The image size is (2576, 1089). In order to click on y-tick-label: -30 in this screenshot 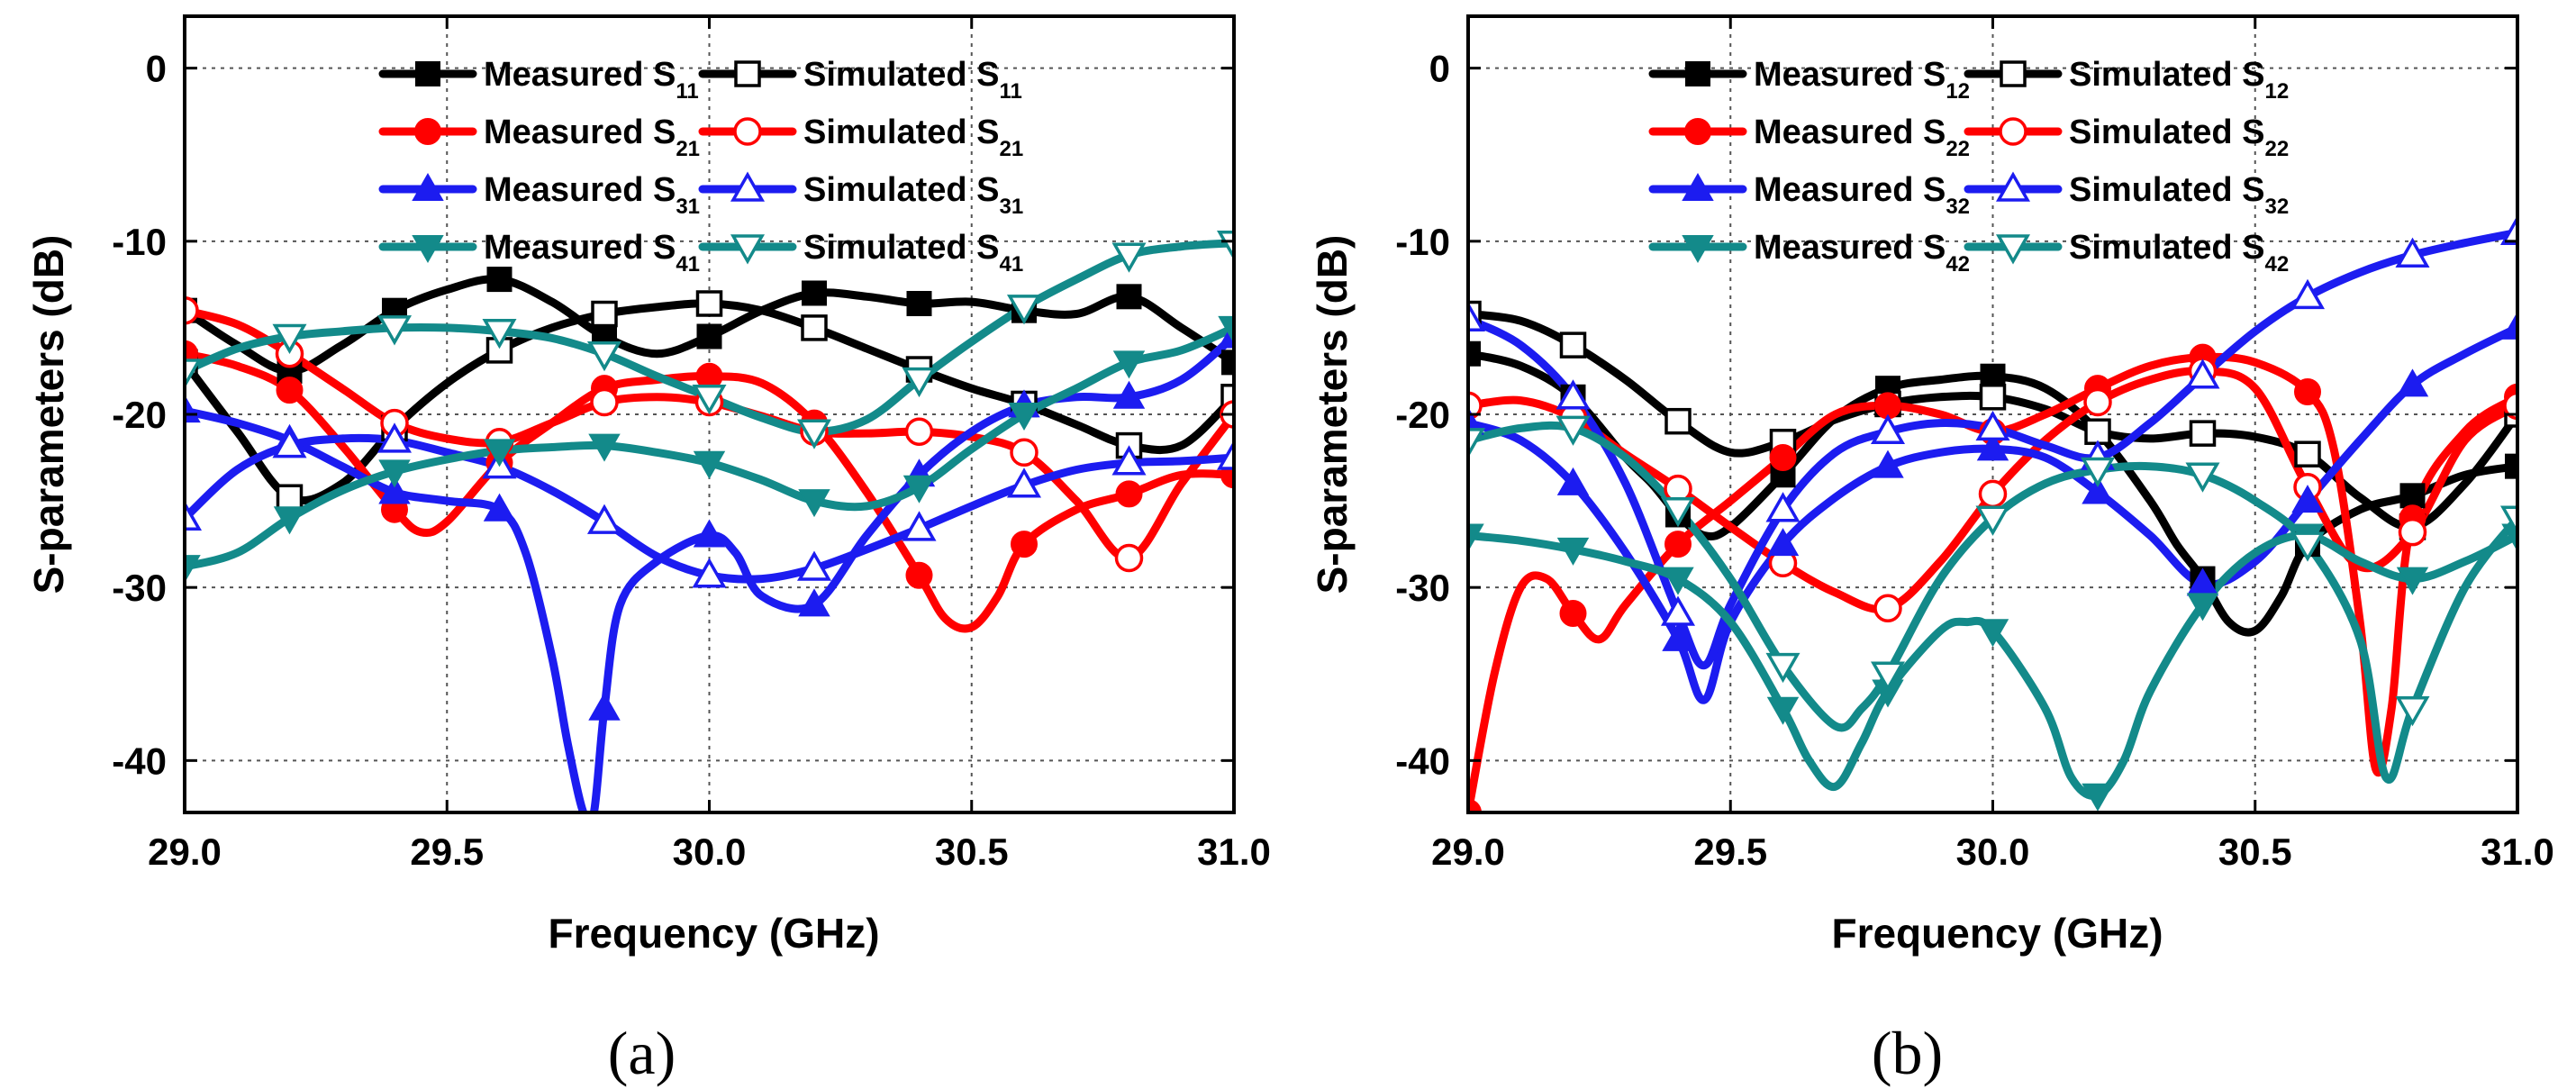, I will do `click(1422, 588)`.